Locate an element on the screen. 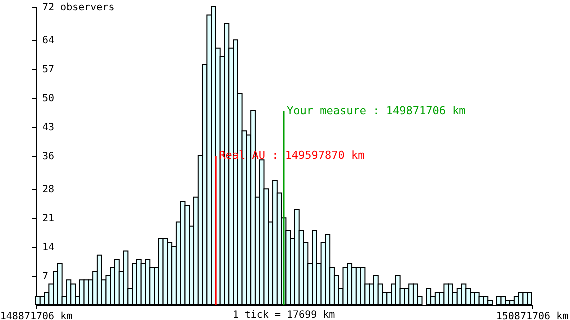  y-tick-label: 64 is located at coordinates (48, 41).